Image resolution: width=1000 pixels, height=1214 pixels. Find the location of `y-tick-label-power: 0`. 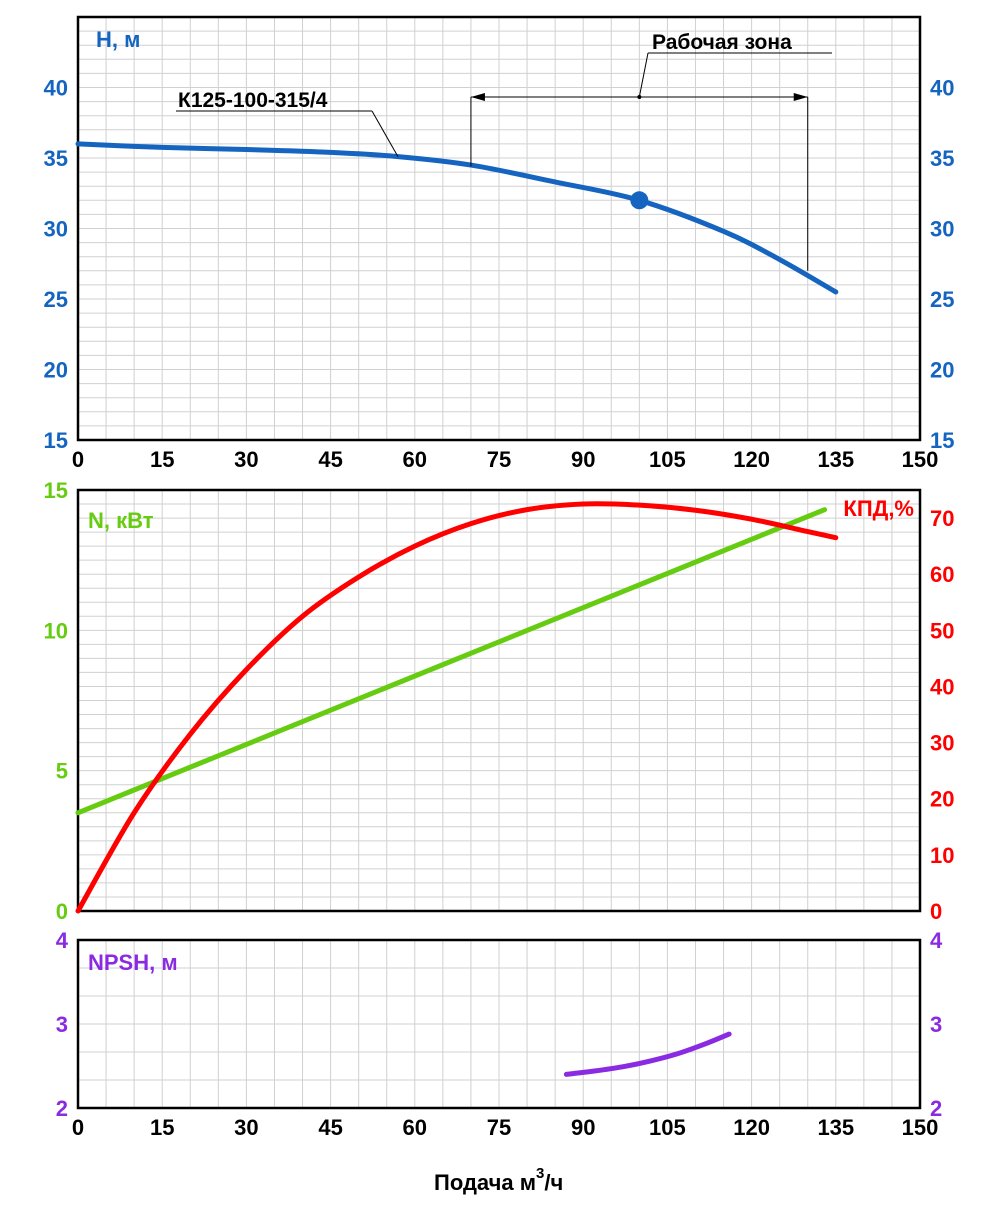

y-tick-label-power: 0 is located at coordinates (62, 911).